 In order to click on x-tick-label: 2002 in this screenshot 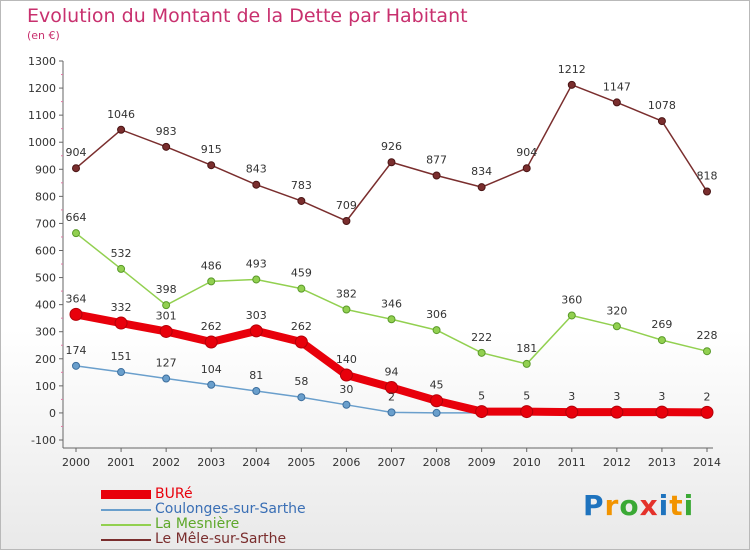, I will do `click(166, 462)`.